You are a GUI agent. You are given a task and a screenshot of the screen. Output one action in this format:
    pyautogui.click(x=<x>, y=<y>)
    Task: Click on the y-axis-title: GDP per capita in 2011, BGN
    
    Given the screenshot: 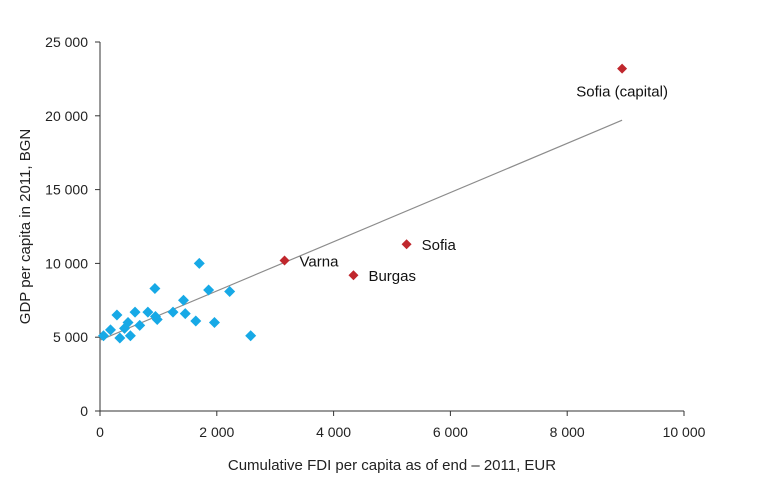 What is the action you would take?
    pyautogui.click(x=25, y=226)
    